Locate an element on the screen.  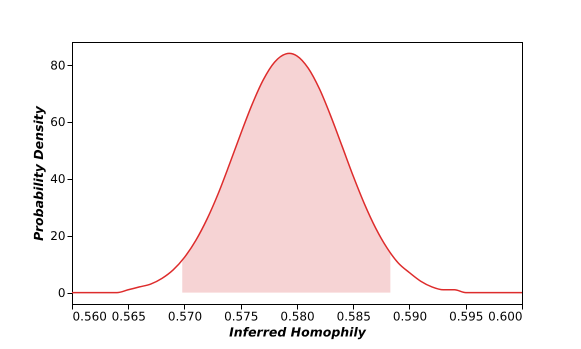
x-tick-label: 0.565 is located at coordinates (129, 317).